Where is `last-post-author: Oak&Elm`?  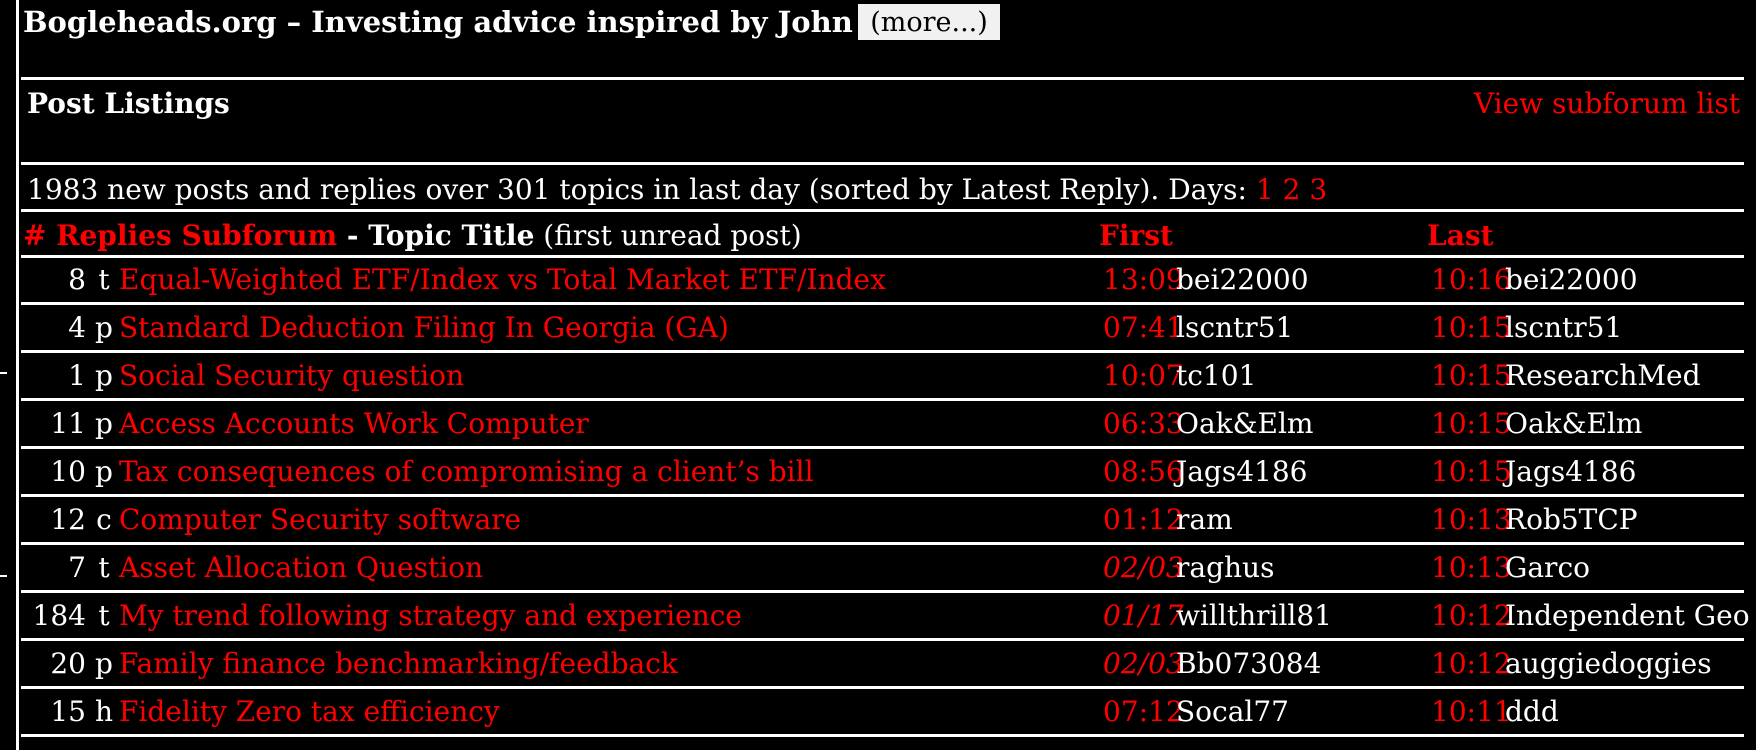
last-post-author: Oak&Elm is located at coordinates (1574, 423).